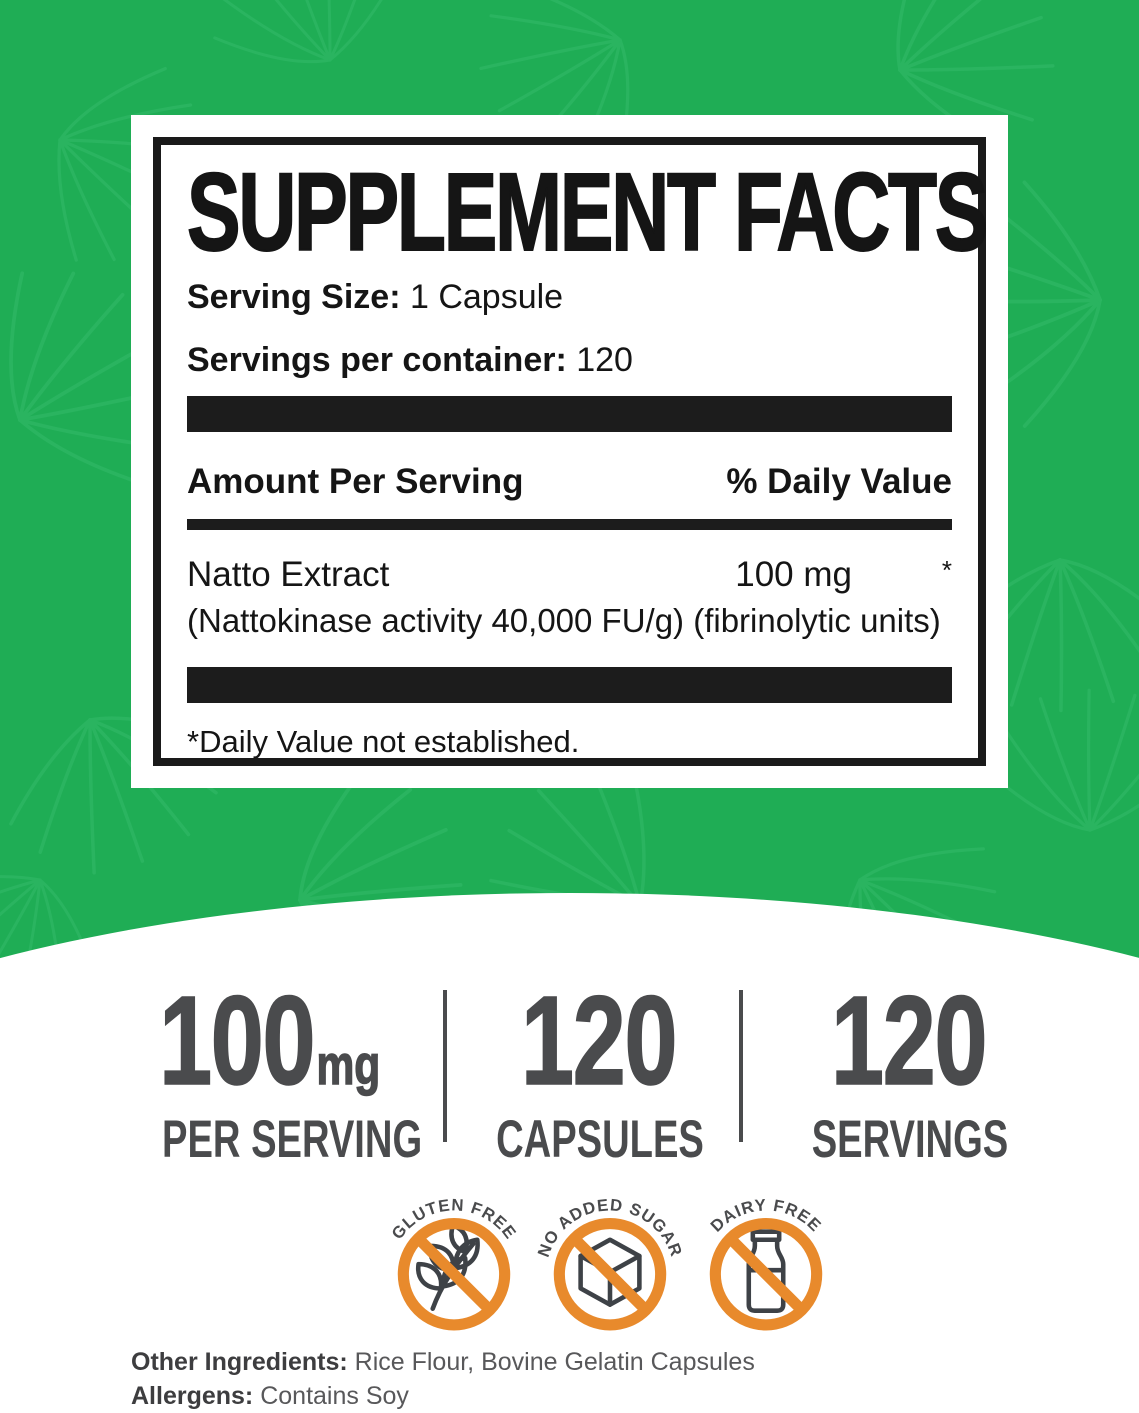  I want to click on stat-capsules-value: 120, so click(600, 1041).